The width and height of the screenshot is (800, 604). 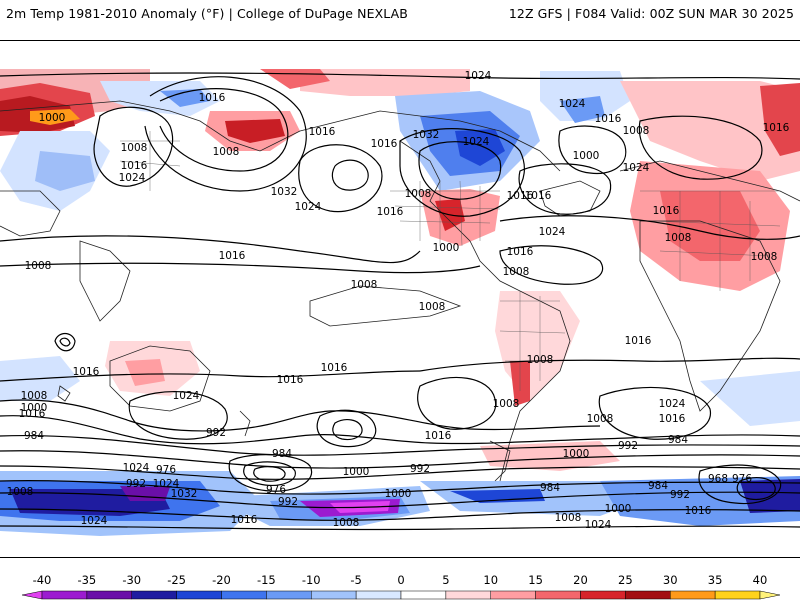 I want to click on colorbar-tick-label: 35, so click(x=715, y=580).